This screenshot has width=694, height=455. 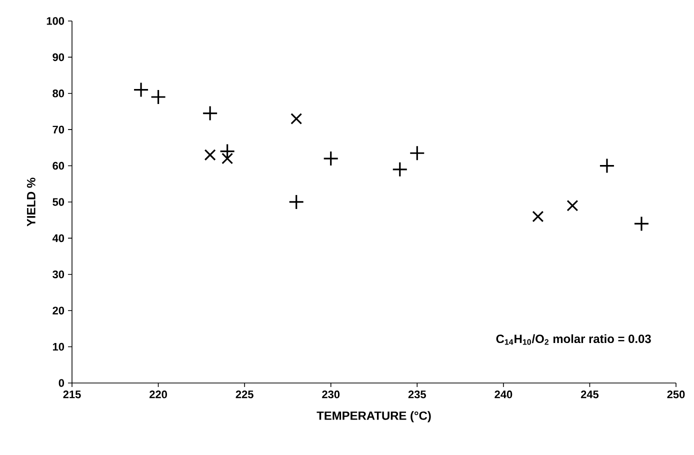 What do you see at coordinates (72, 394) in the screenshot?
I see `x-tick-label: 215` at bounding box center [72, 394].